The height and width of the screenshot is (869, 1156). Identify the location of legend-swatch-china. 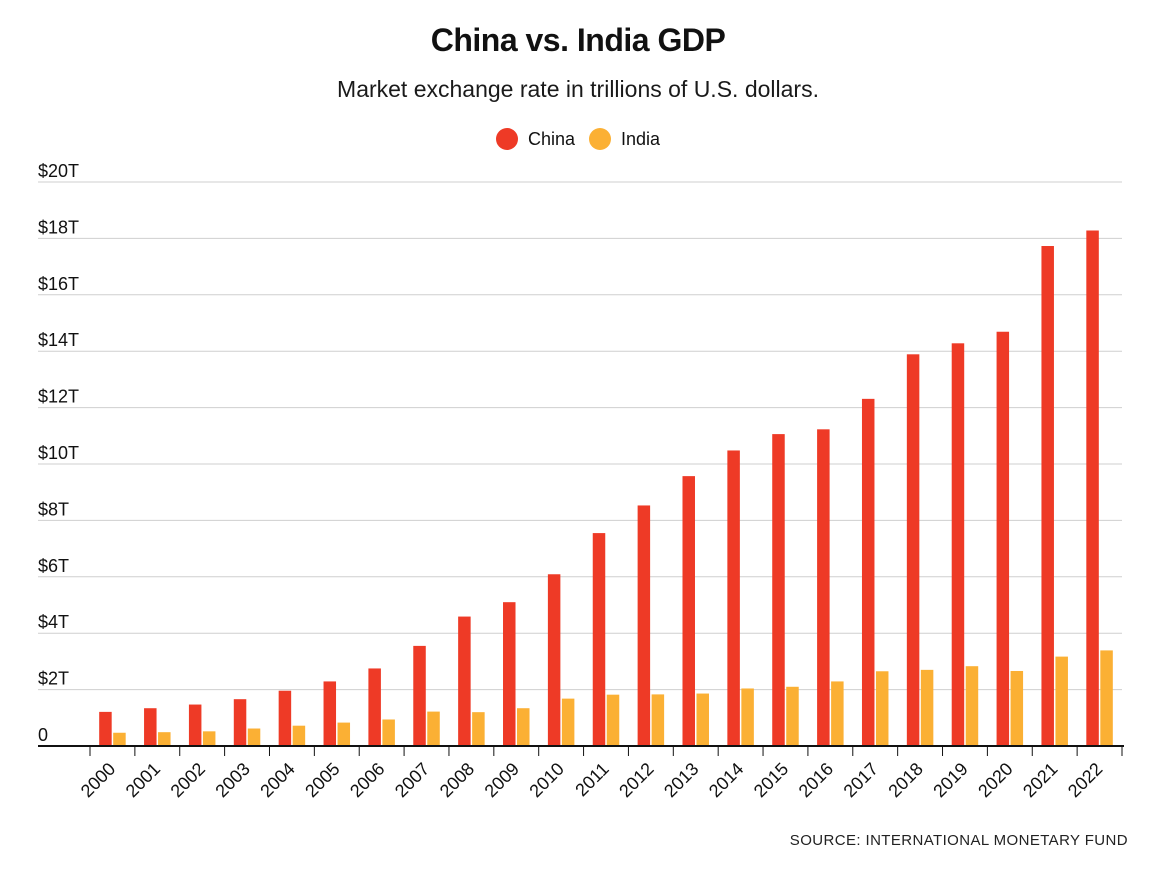
(506, 139).